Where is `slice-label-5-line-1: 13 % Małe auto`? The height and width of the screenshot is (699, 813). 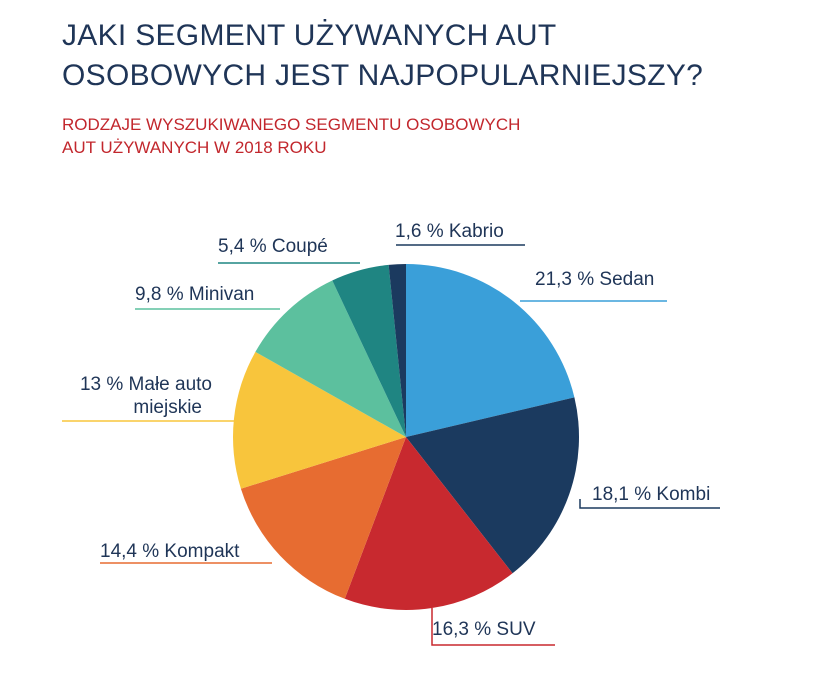 slice-label-5-line-1: 13 % Małe auto is located at coordinates (146, 384).